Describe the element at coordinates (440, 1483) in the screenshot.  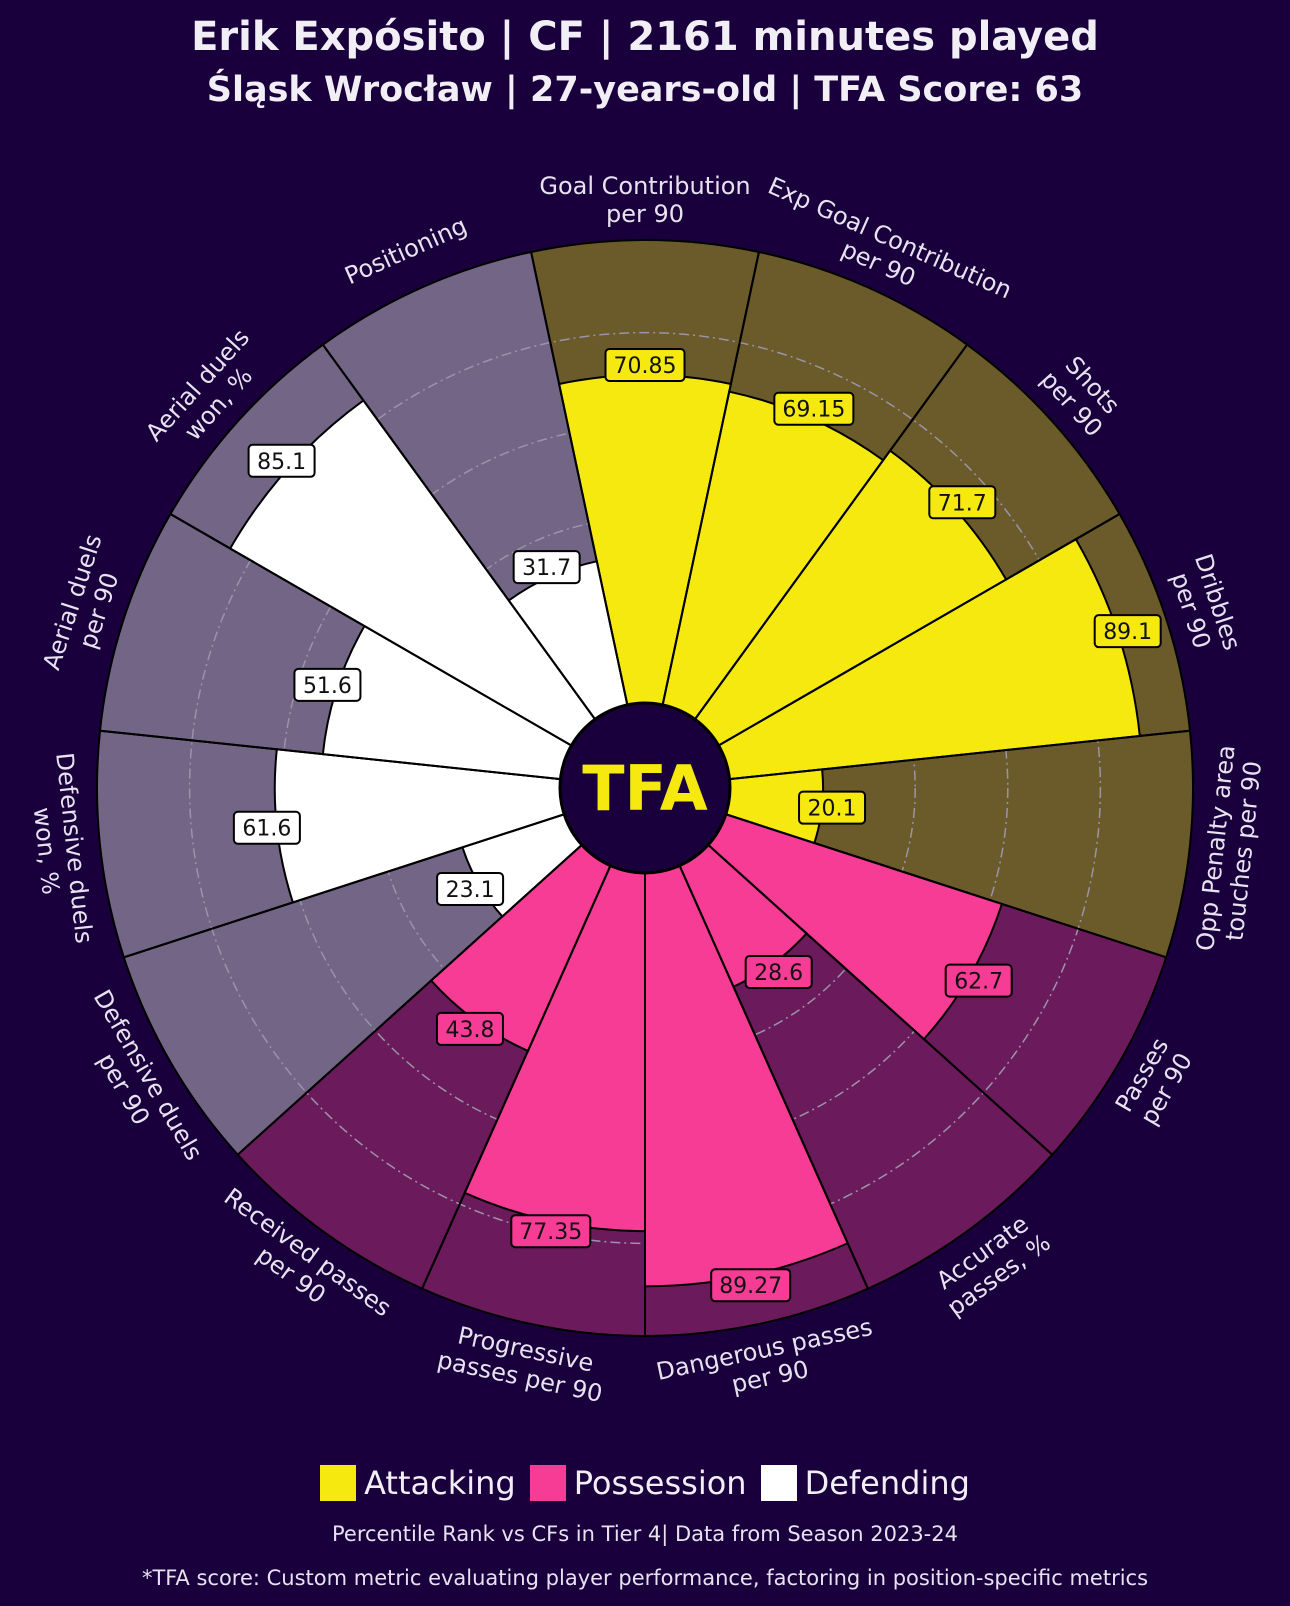
I see `legend-label: Attacking` at that location.